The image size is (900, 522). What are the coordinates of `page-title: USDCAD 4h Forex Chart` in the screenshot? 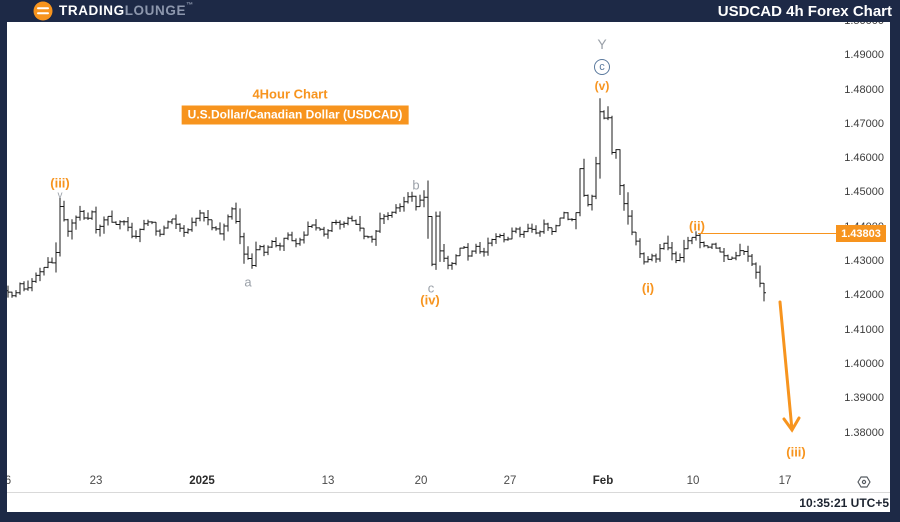 It's located at (804, 11).